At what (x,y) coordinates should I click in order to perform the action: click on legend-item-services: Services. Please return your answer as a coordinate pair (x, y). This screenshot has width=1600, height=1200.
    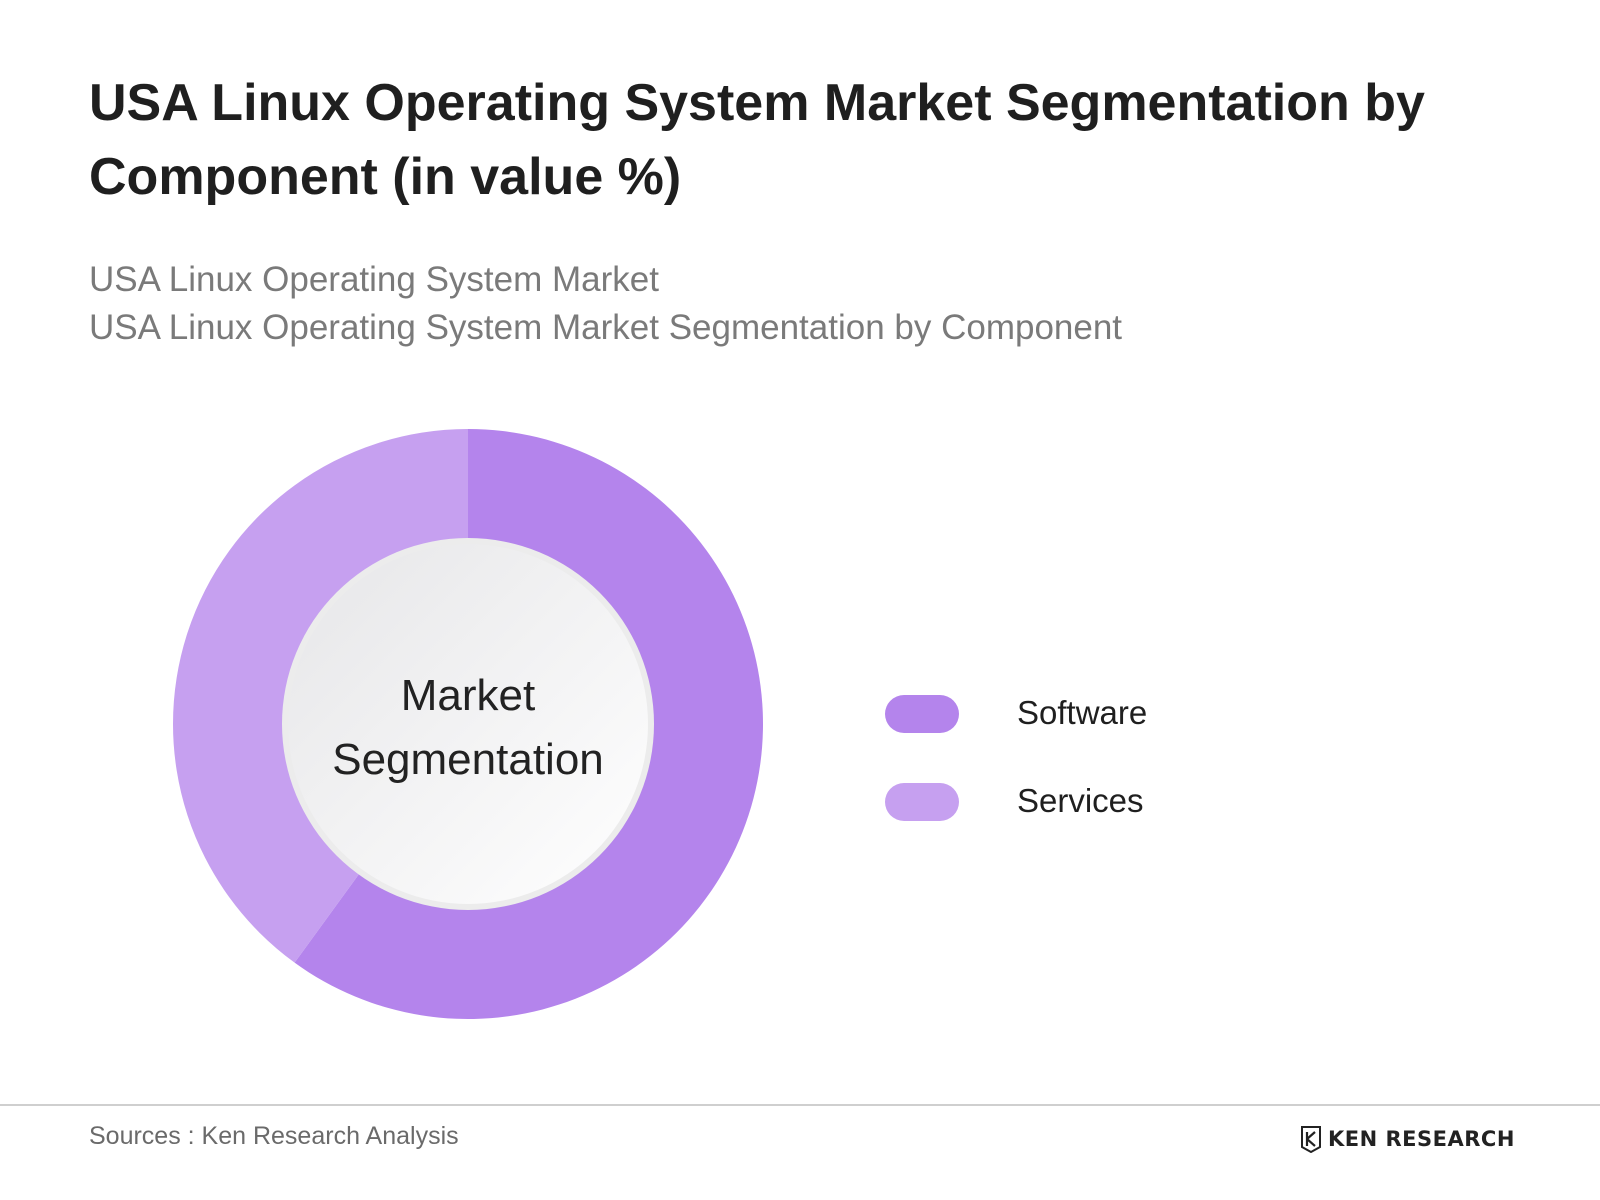
    Looking at the image, I should click on (1085, 817).